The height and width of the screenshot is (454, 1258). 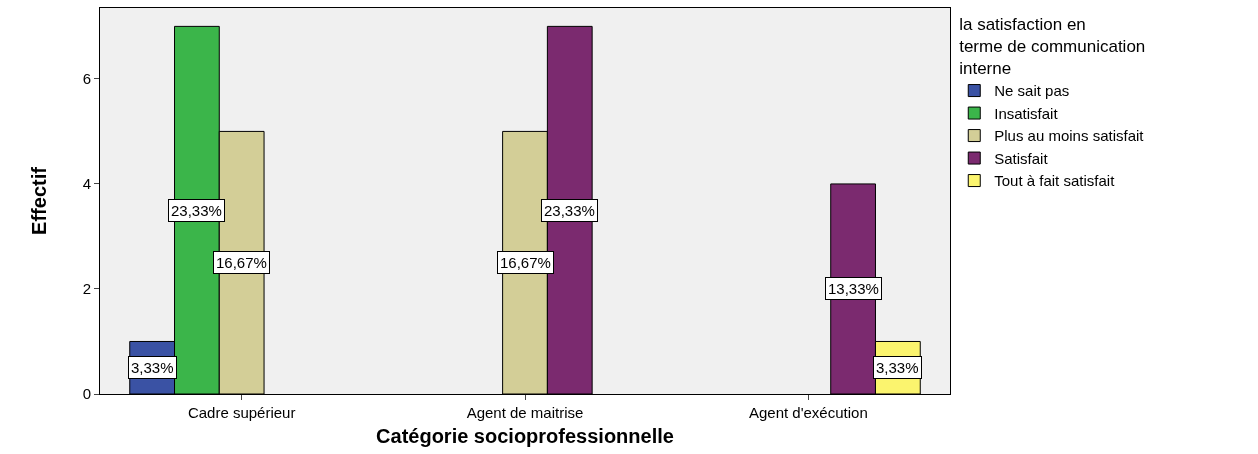 I want to click on x-axis-title: Catégorie socioprofessionnelle, so click(x=525, y=435).